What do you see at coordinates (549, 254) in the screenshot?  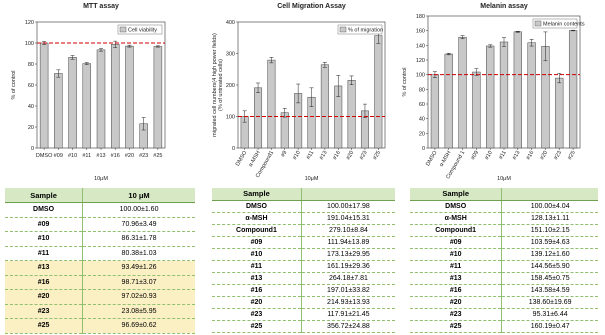 I see `table-cell: 139.12±1.60` at bounding box center [549, 254].